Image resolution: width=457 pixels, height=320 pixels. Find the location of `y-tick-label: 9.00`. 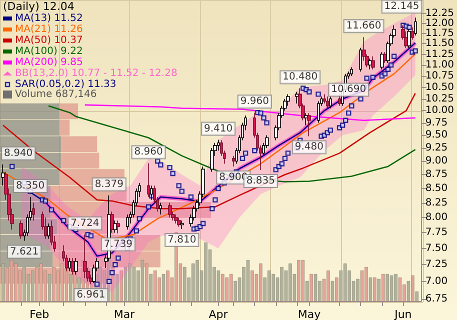

y-tick-label: 9.00 is located at coordinates (436, 161).